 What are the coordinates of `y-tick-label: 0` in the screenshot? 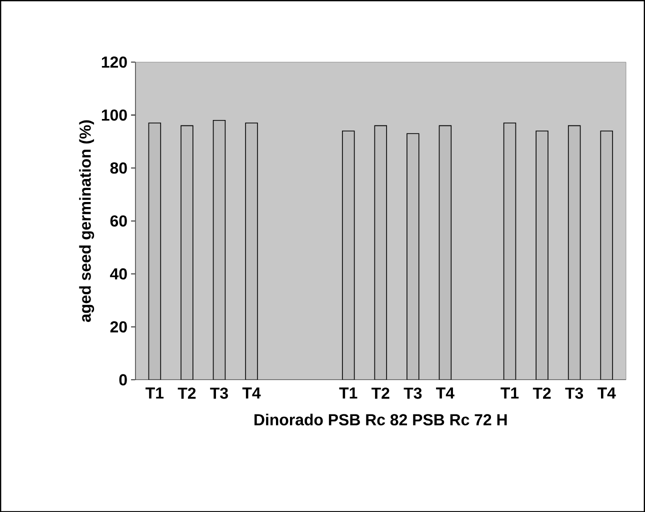 It's located at (123, 380).